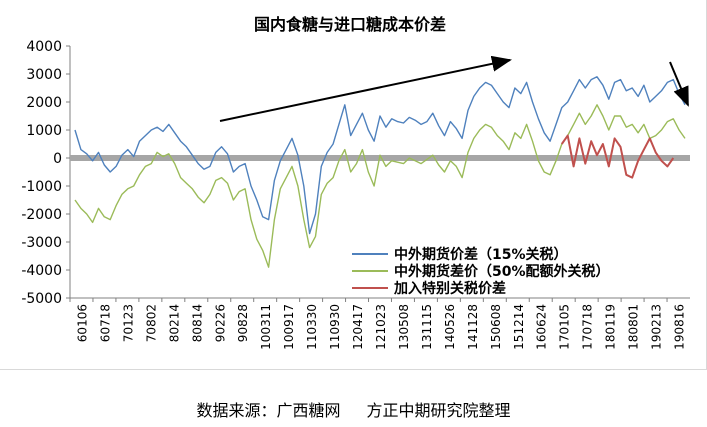  I want to click on trend-arrow-down, so click(679, 84).